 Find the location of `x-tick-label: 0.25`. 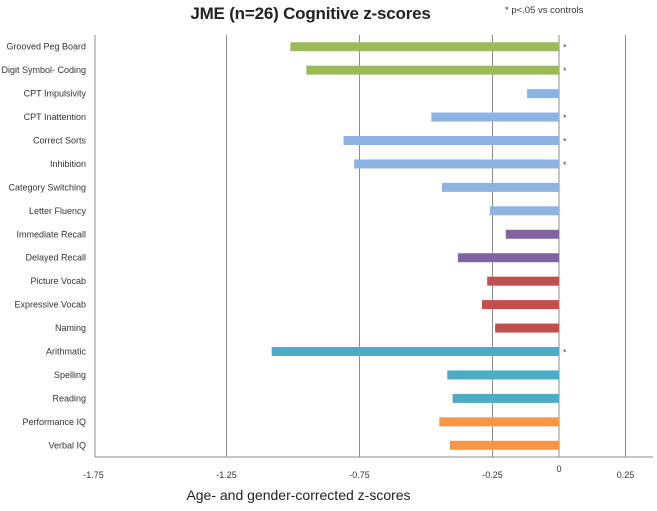

x-tick-label: 0.25 is located at coordinates (626, 475).